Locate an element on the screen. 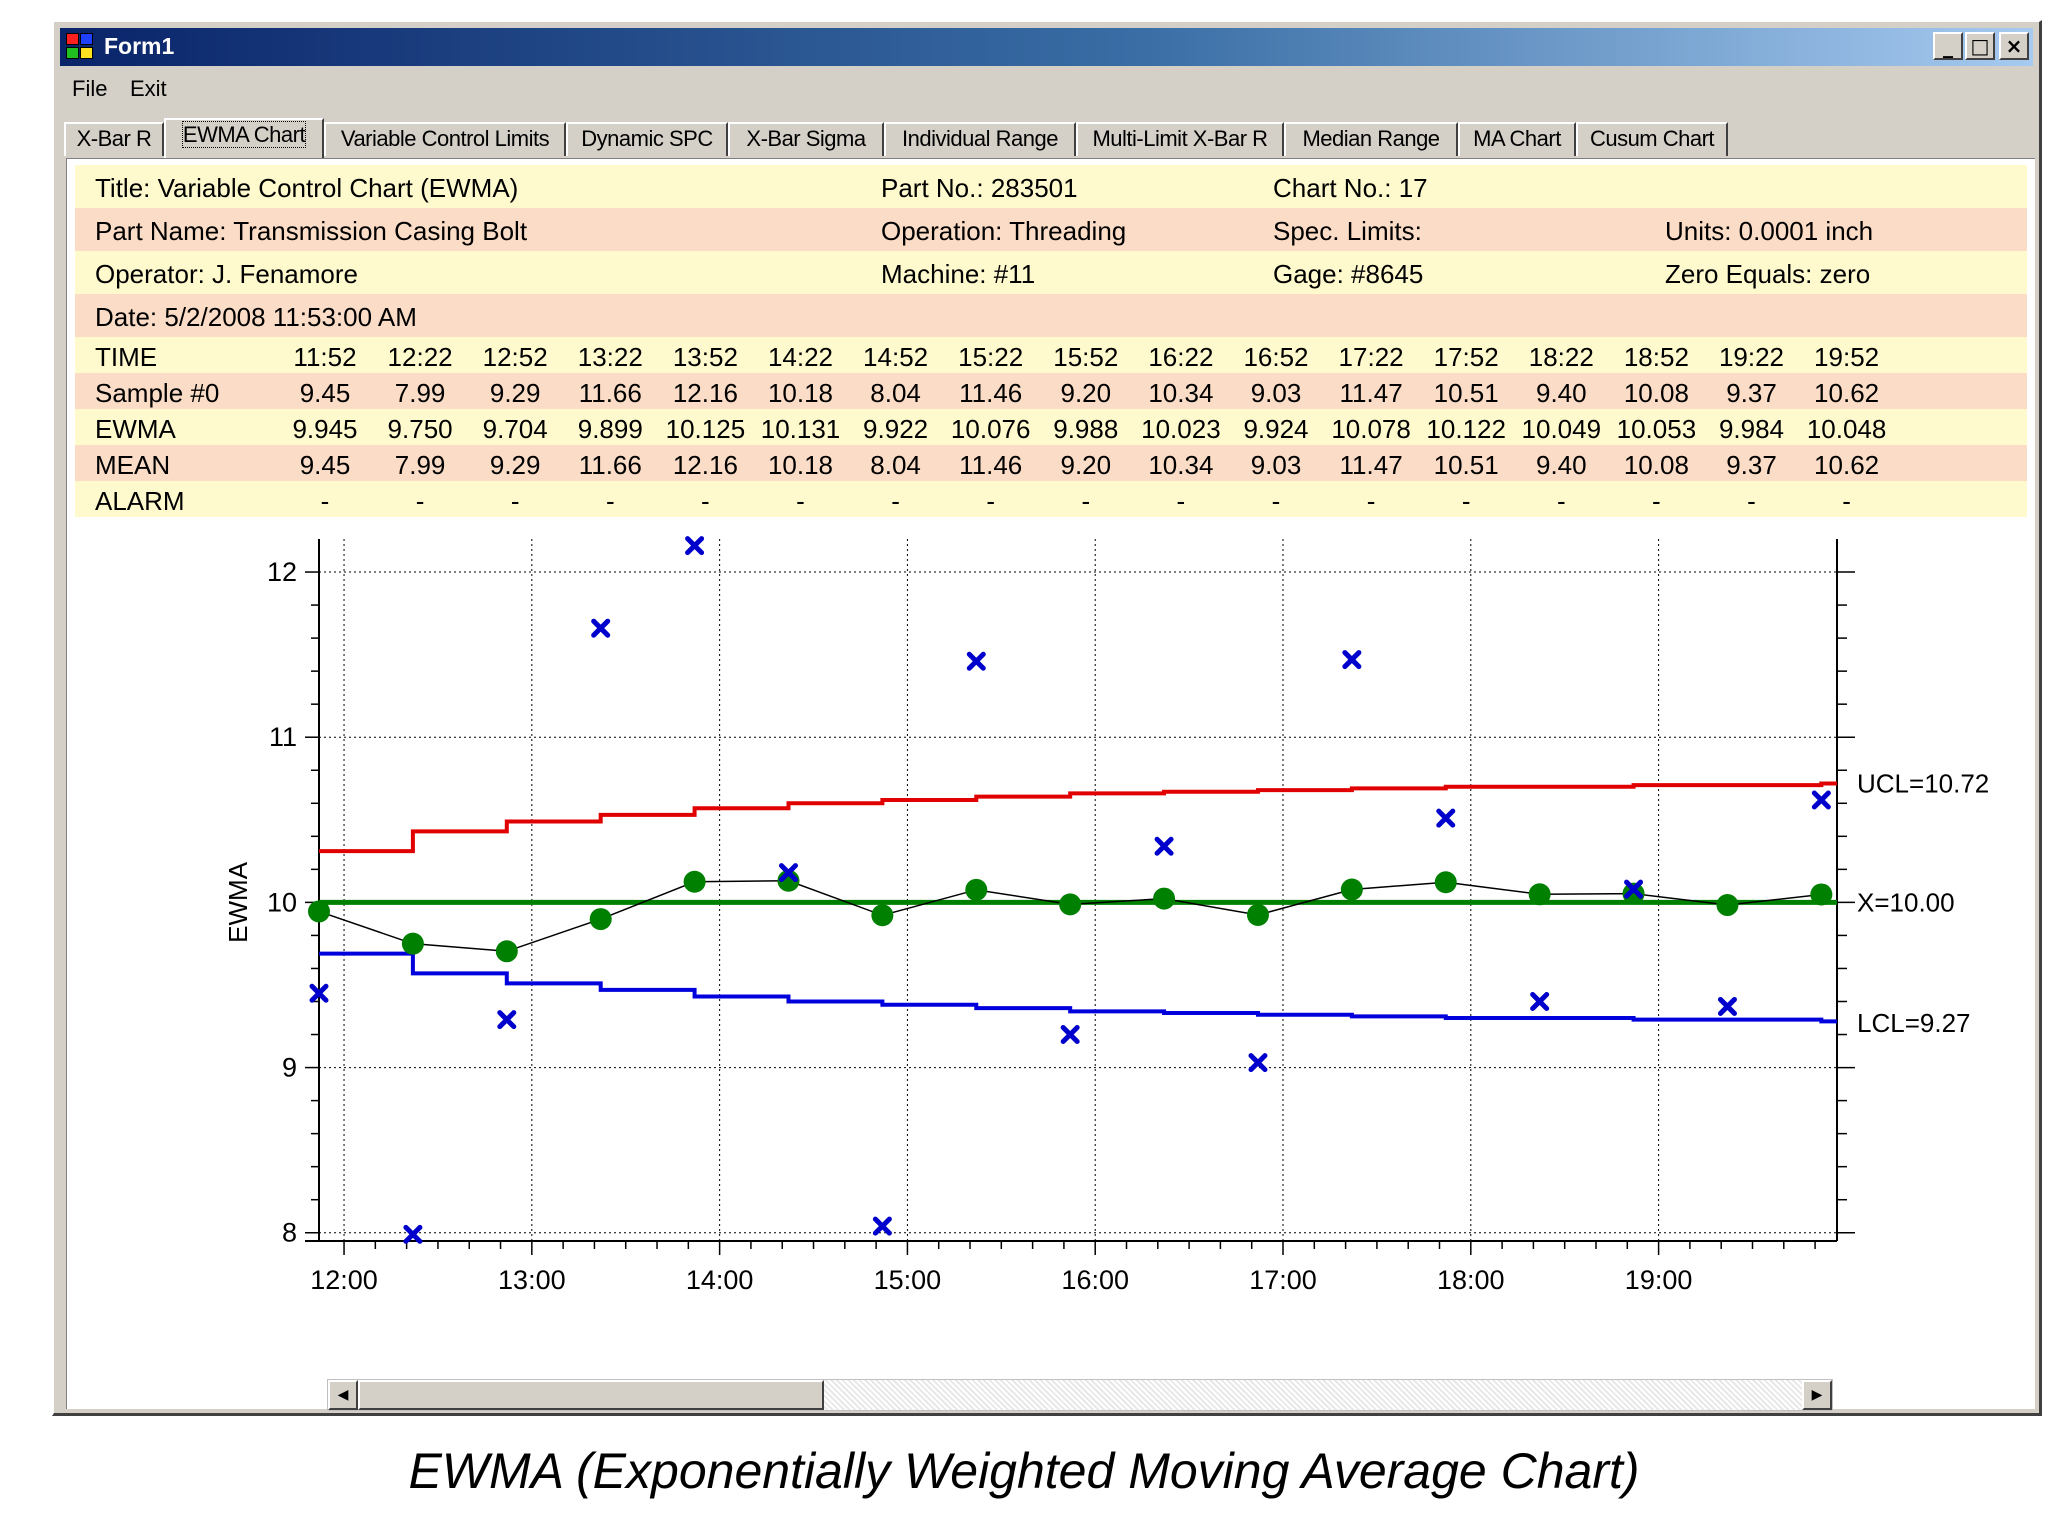 Image resolution: width=2048 pixels, height=1536 pixels. chart-scrollbar: ◀ ▶ is located at coordinates (1080, 1395).